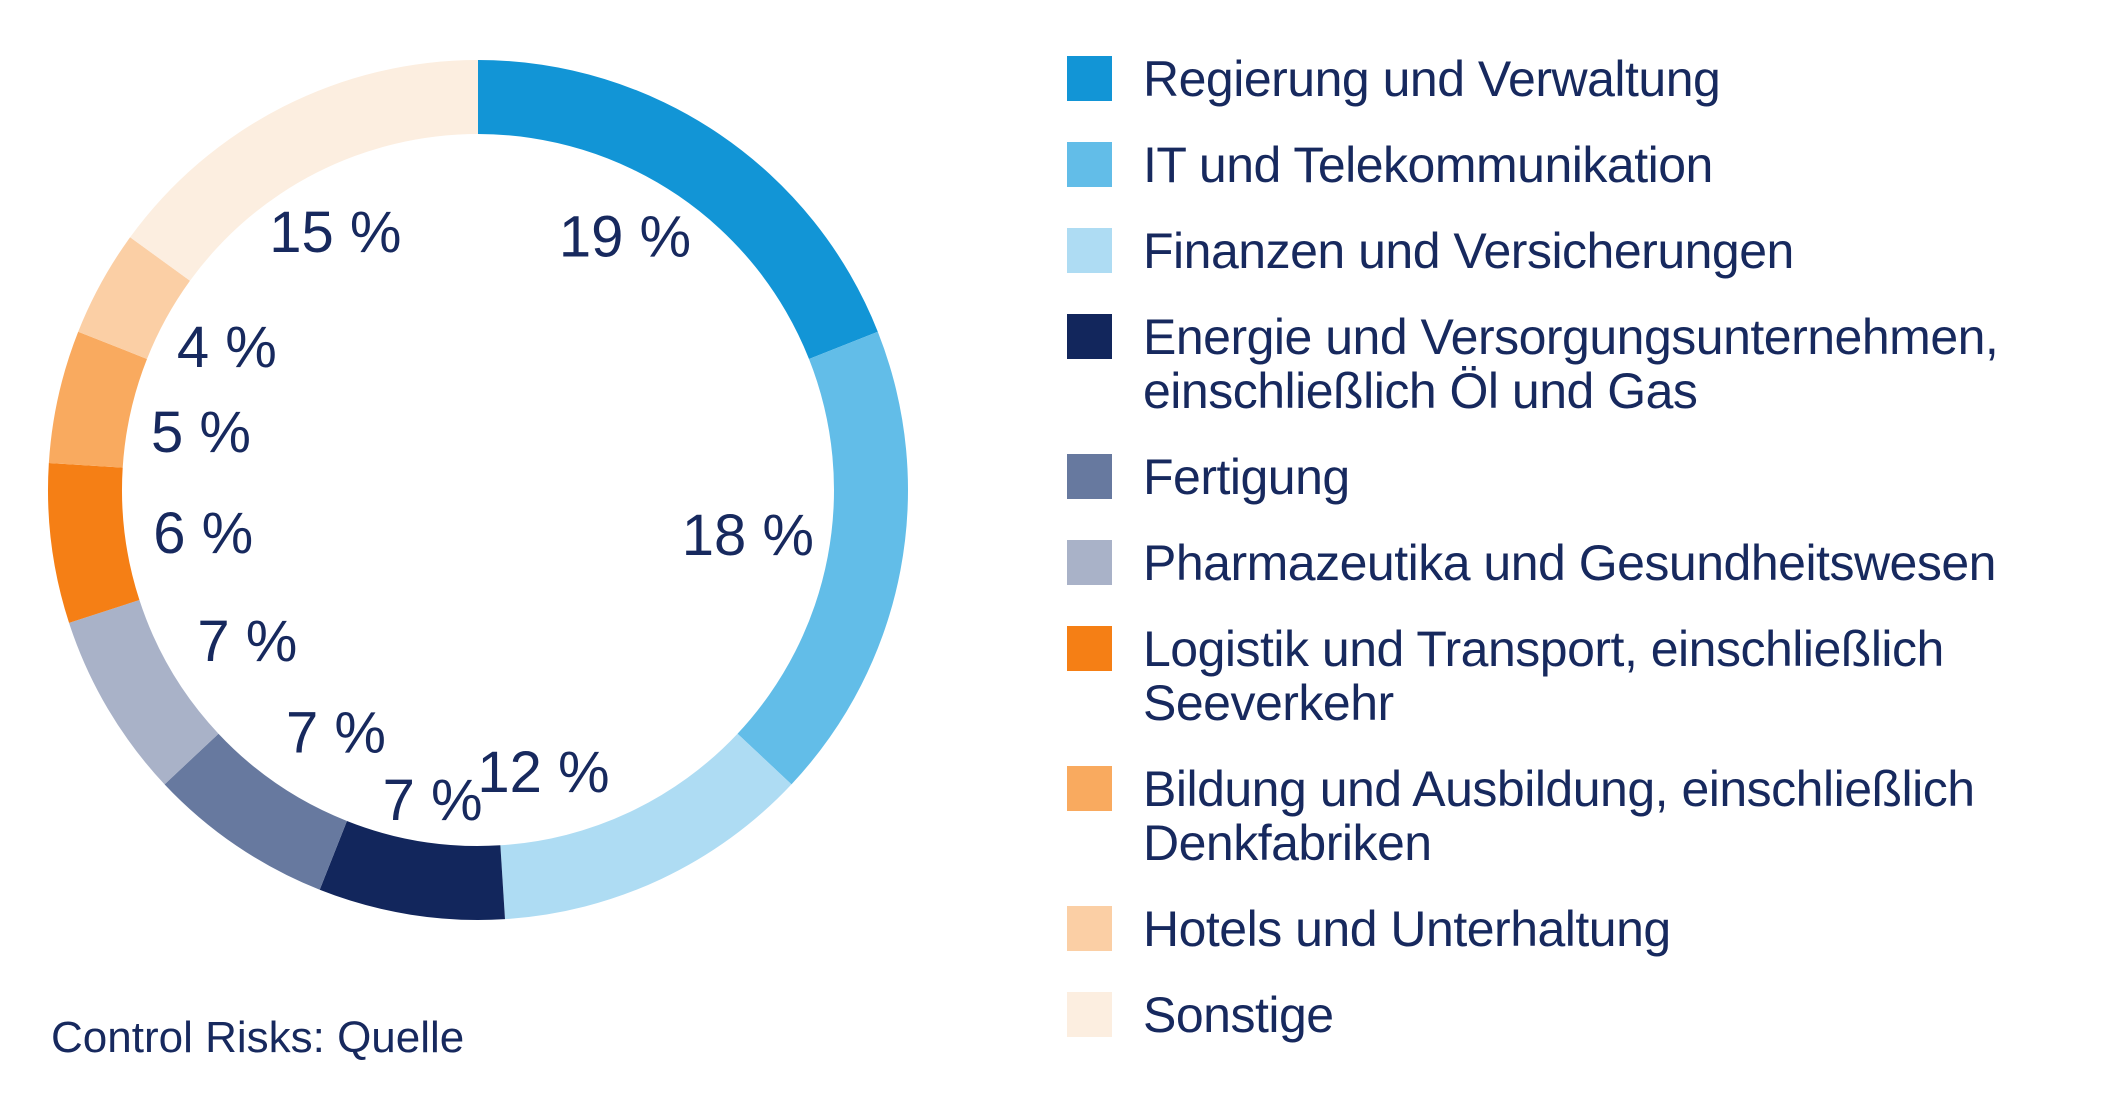 This screenshot has height=1108, width=2126. Describe the element at coordinates (1407, 929) in the screenshot. I see `legend-item-label: Hotels und Unterhaltung` at that location.